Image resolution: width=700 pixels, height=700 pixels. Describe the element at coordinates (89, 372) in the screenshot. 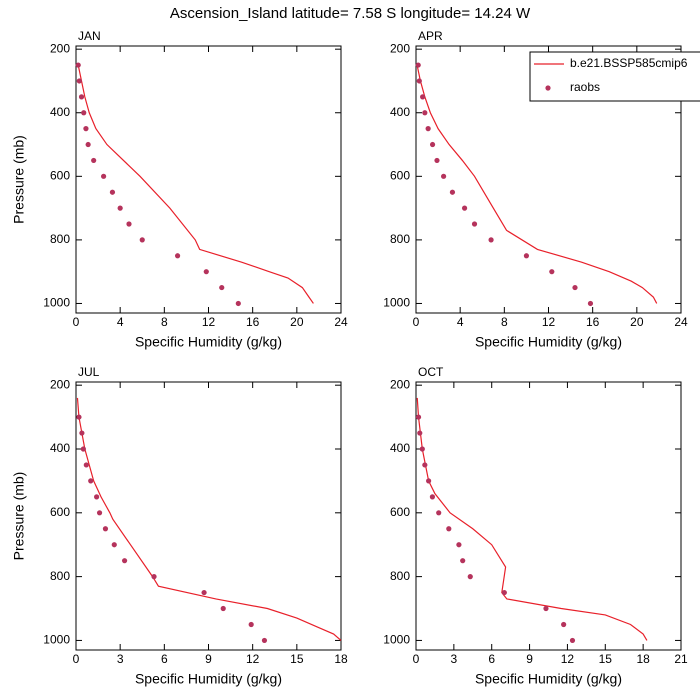

I see `panel-label: JUL` at that location.